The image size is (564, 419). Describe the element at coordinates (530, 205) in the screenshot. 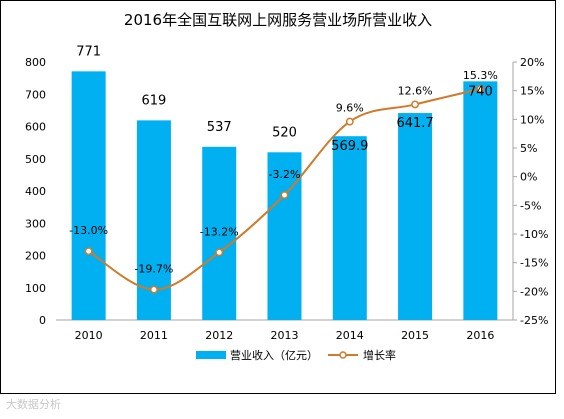

I see `y-right-tick-label: -5%` at that location.